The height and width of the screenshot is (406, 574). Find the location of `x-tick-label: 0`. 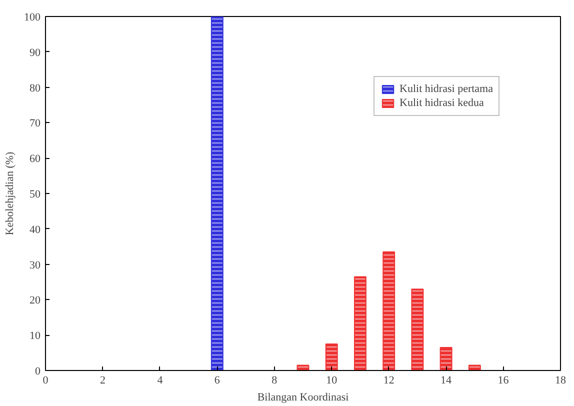

x-tick-label: 0 is located at coordinates (45, 380).